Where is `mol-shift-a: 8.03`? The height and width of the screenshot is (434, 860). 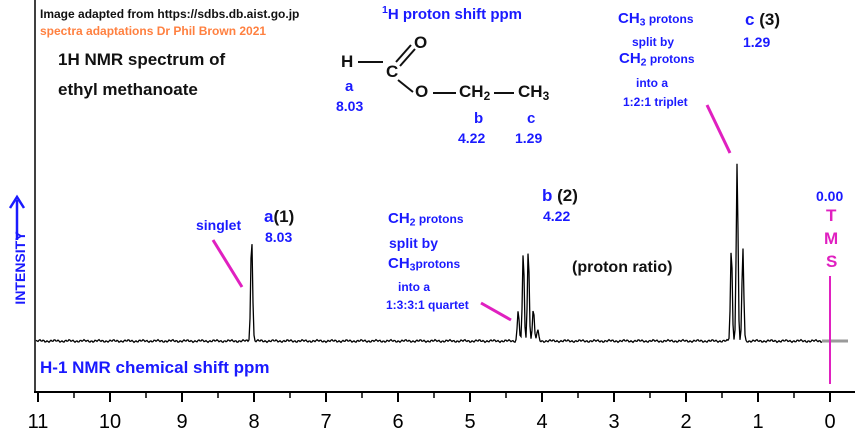 mol-shift-a: 8.03 is located at coordinates (350, 106).